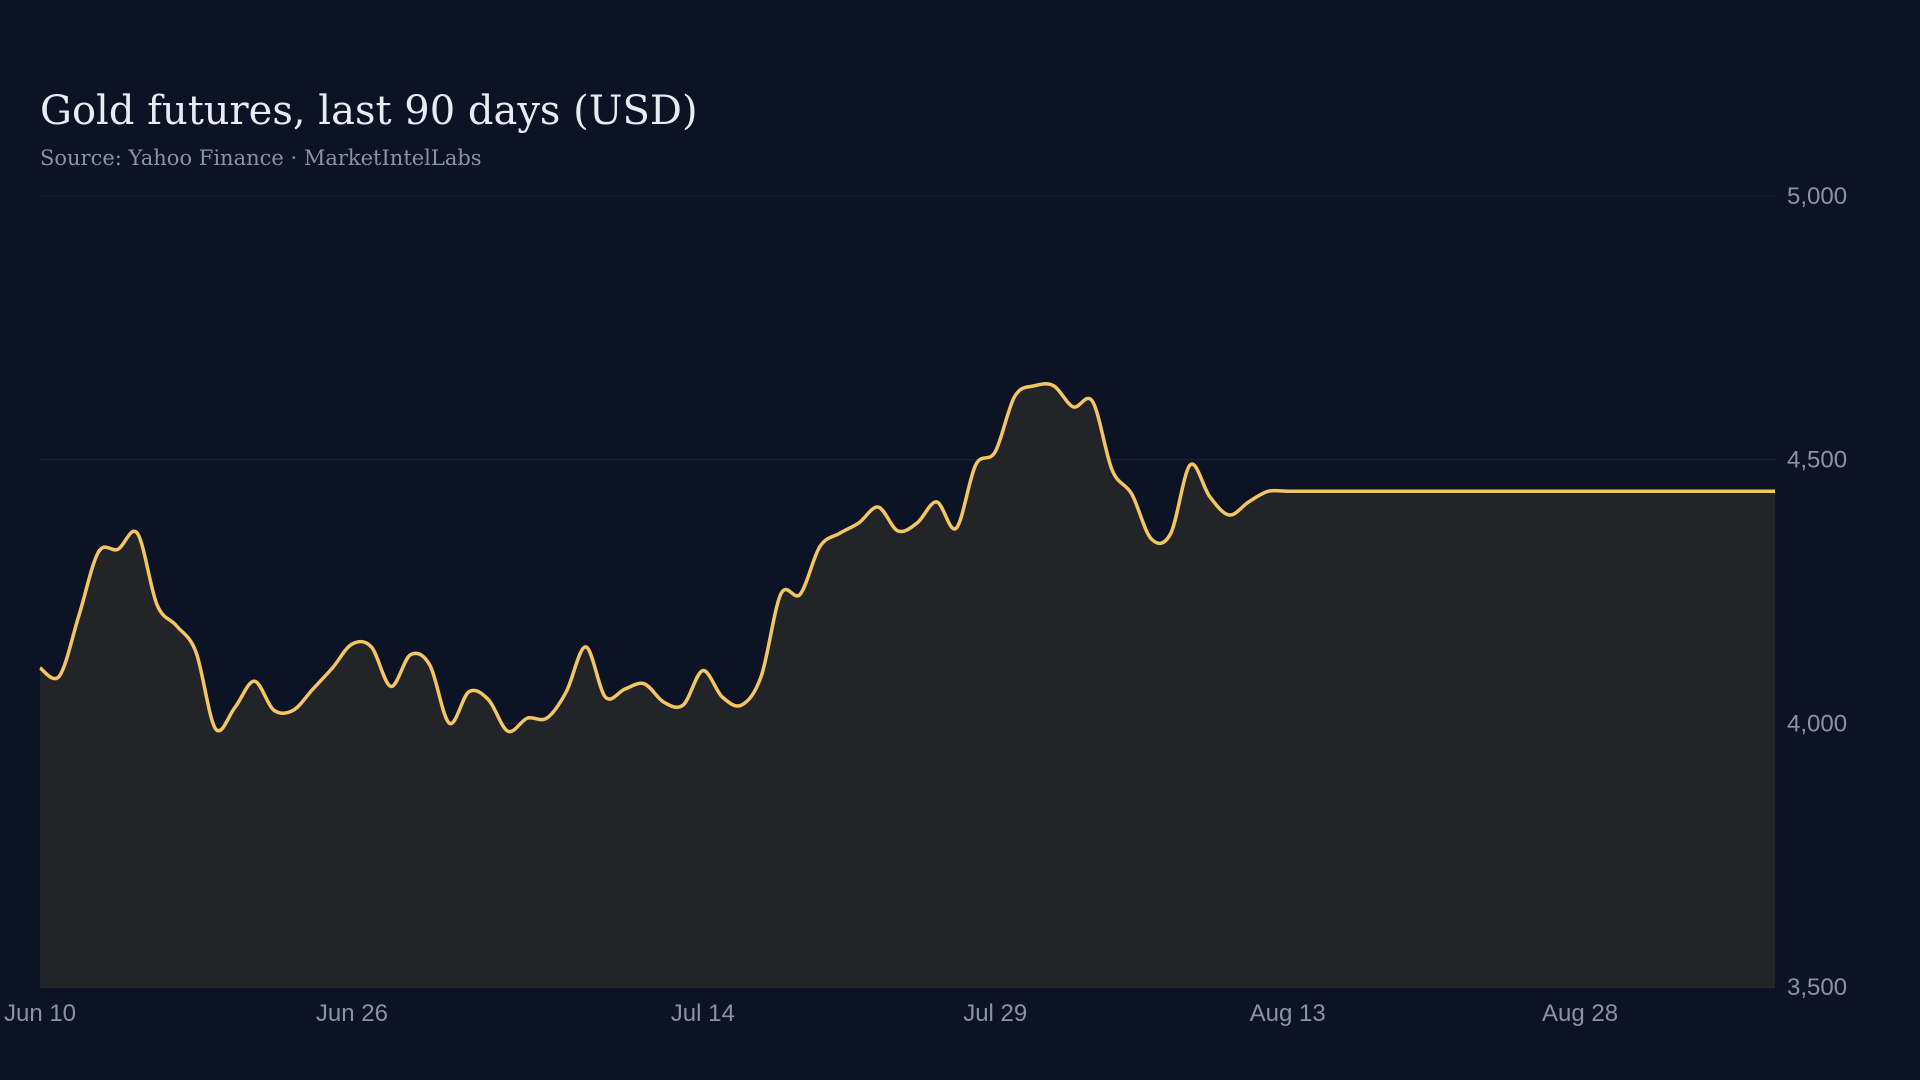 Image resolution: width=1920 pixels, height=1080 pixels. Describe the element at coordinates (1288, 1013) in the screenshot. I see `x-tick-label: Aug 13` at that location.